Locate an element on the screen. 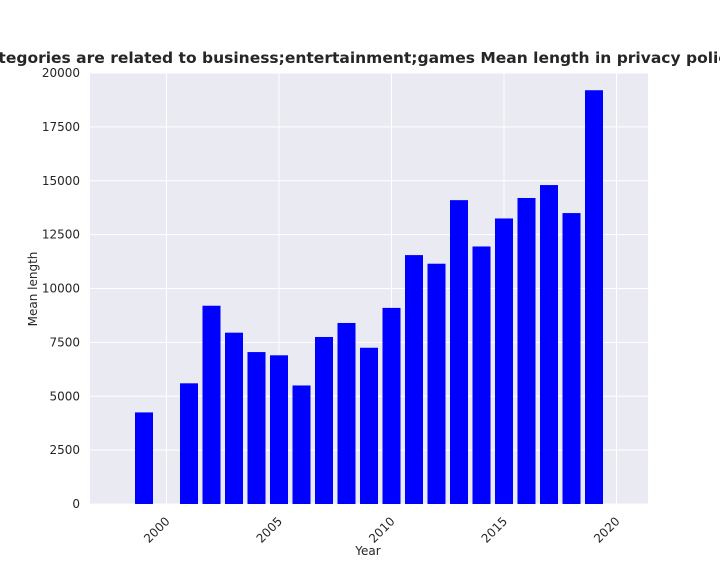 Image resolution: width=720 pixels, height=576 pixels. bar-2010 is located at coordinates (391, 405).